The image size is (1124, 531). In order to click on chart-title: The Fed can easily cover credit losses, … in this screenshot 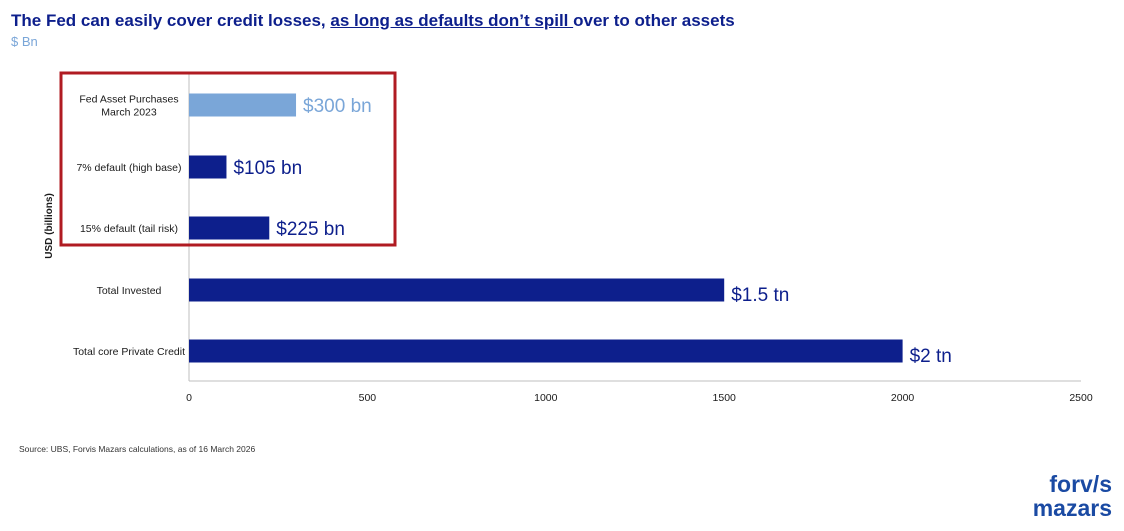, I will do `click(373, 21)`.